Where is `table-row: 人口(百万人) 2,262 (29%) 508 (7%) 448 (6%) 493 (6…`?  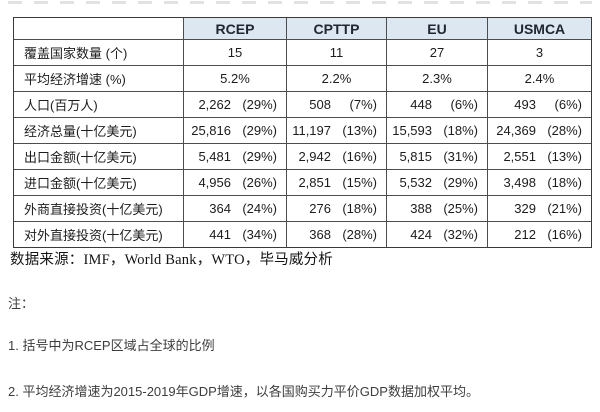
table-row: 人口(百万人) 2,262 (29%) 508 (7%) 448 (6%) 493 (6… is located at coordinates (302, 104).